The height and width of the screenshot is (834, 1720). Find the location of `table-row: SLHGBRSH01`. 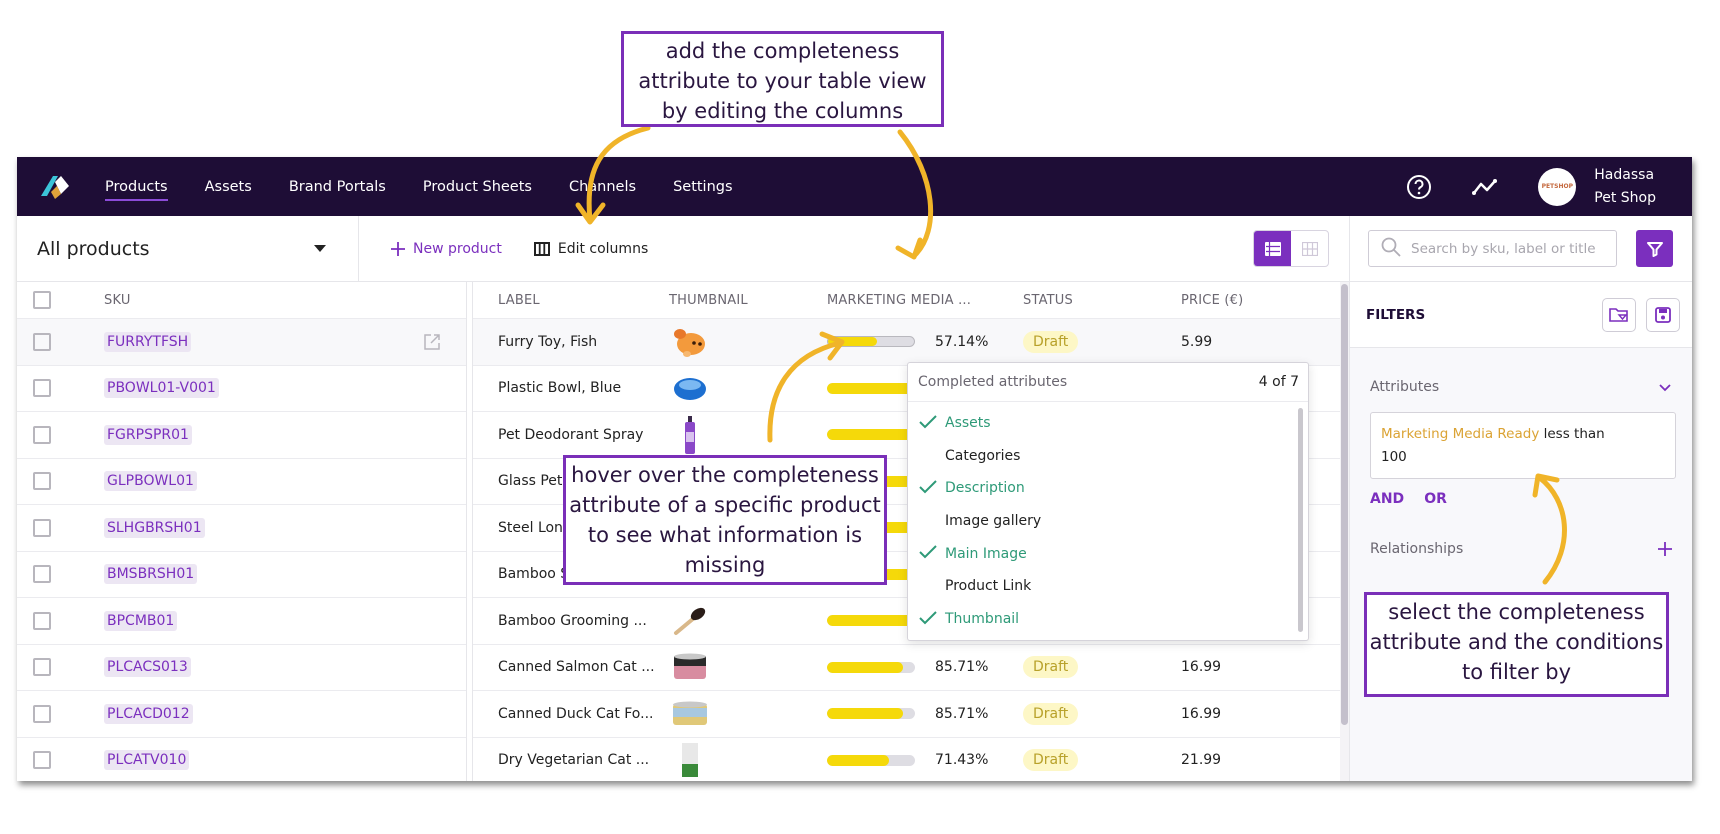

table-row: SLHGBRSH01 is located at coordinates (241, 528).